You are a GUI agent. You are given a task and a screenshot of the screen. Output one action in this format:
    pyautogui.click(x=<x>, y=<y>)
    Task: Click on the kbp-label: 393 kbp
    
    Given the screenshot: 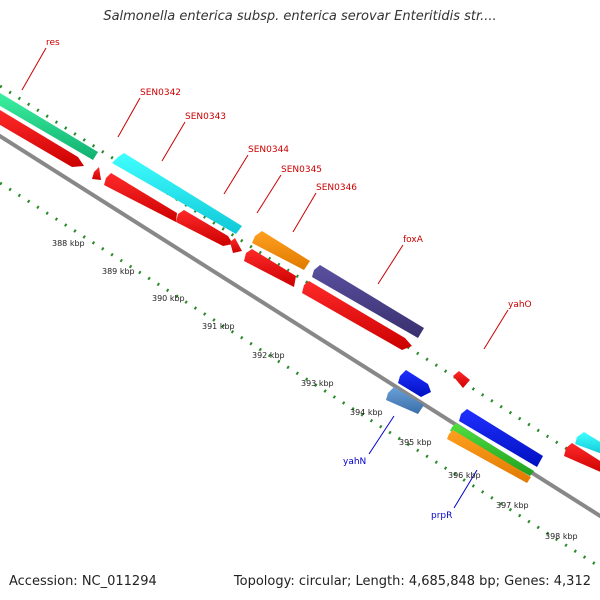 What is the action you would take?
    pyautogui.click(x=317, y=383)
    